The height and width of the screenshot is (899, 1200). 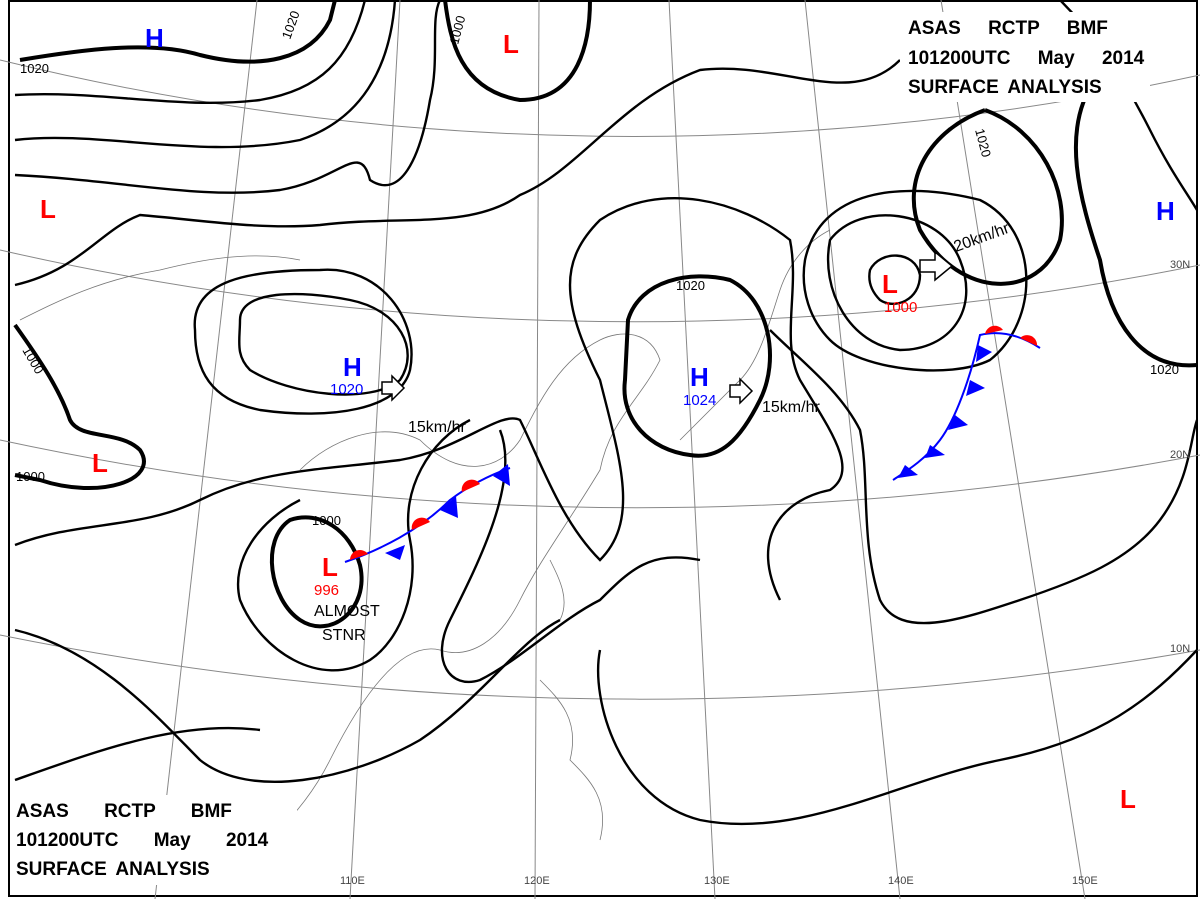 I want to click on central-pressure: 1000, so click(x=900, y=307).